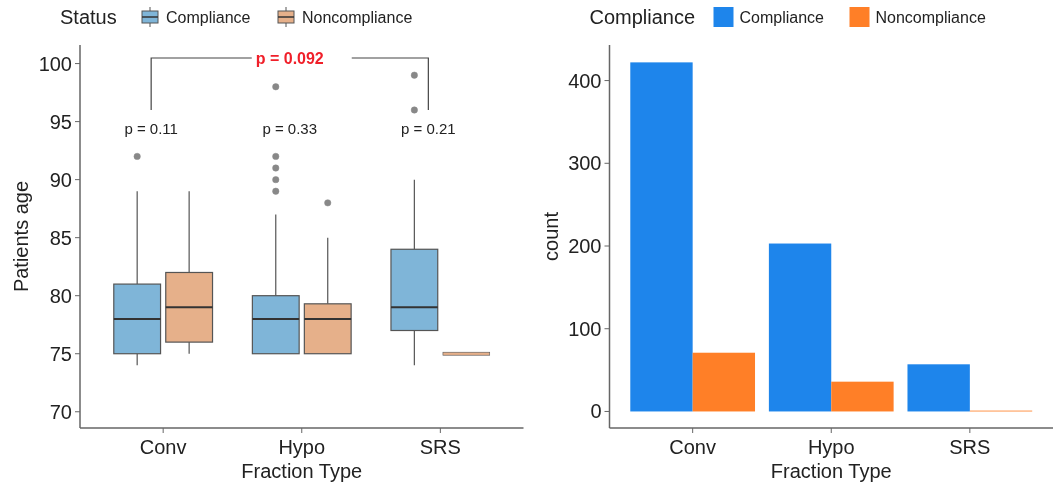 The height and width of the screenshot is (486, 1059). I want to click on y-tick-label: 0, so click(596, 411).